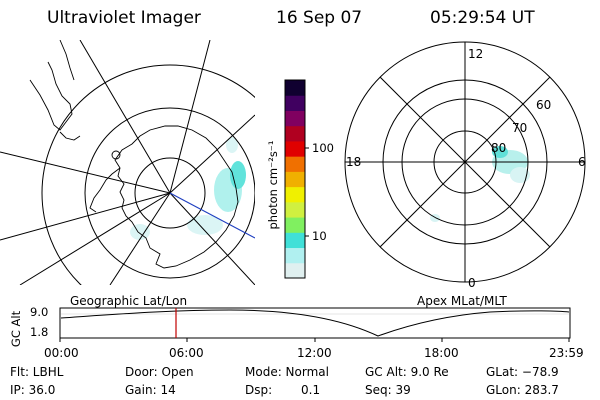  Describe the element at coordinates (544, 105) in the screenshot. I see `mlat-label-60: 60` at that location.